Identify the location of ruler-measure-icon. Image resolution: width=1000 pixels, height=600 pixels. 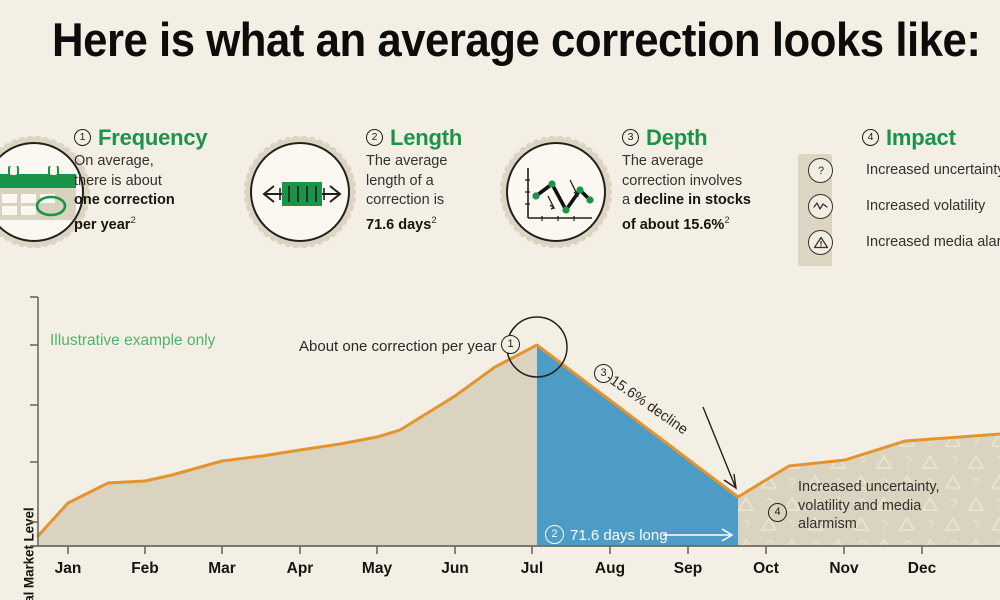
(302, 194).